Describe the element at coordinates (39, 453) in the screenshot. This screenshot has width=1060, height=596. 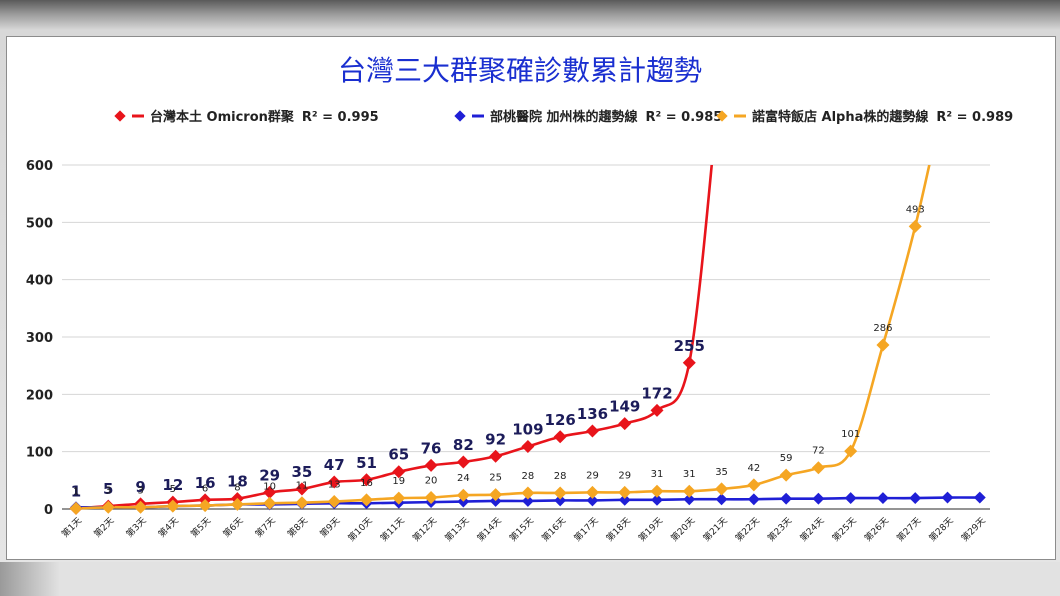
I see `y-tick-label: 100` at that location.